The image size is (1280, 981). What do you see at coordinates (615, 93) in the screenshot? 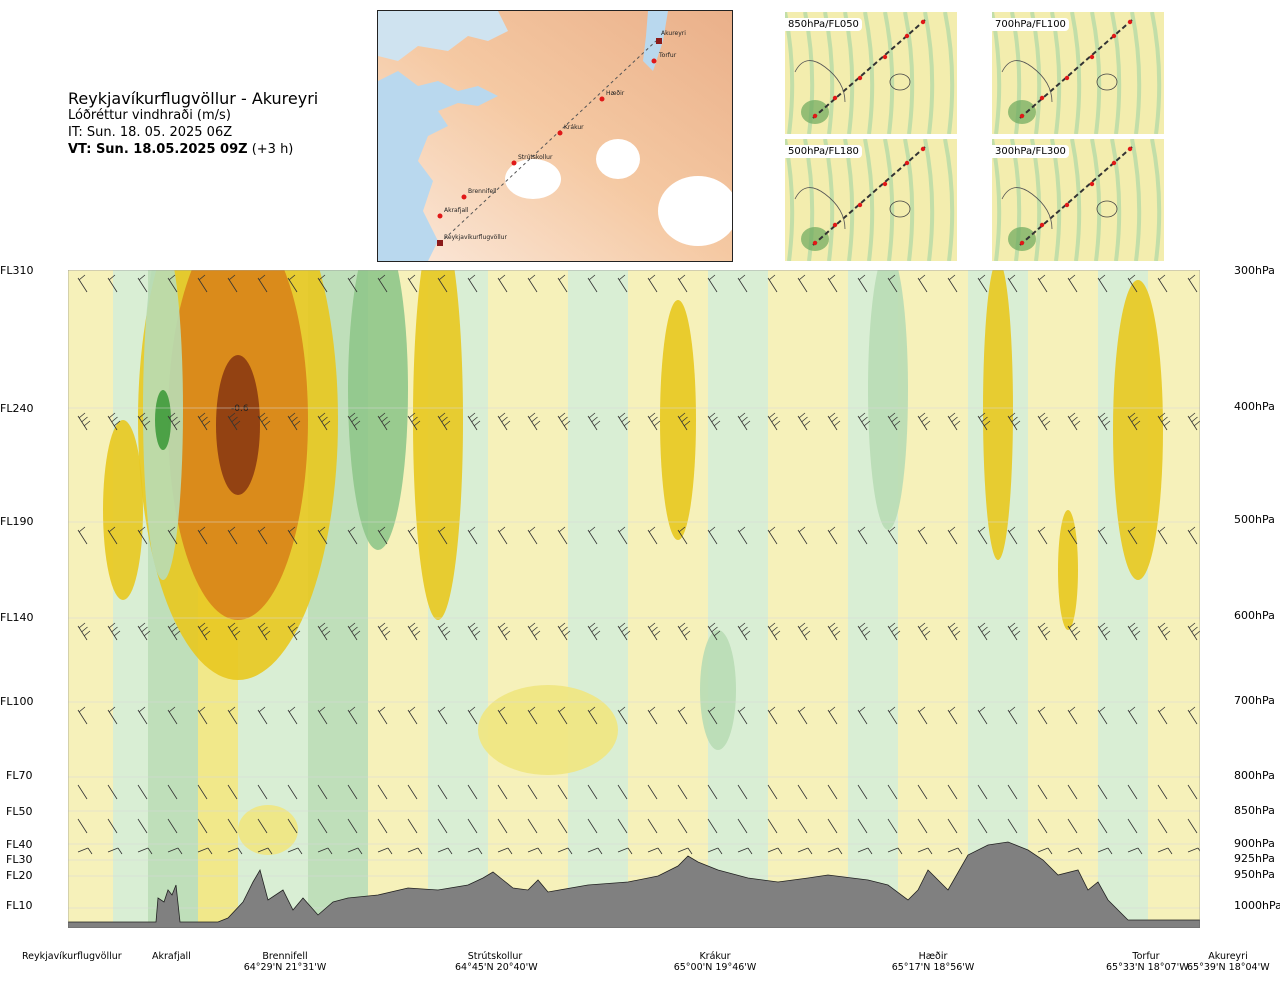
I see `map-label-haedir: Hæðir` at bounding box center [615, 93].